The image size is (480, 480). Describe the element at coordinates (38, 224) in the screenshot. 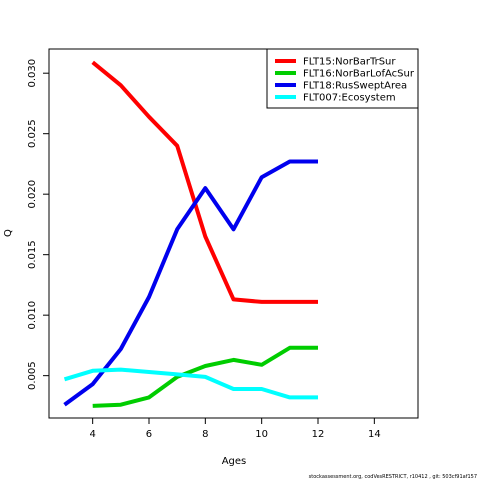

I see `y-axis: 0.005 0.010 0.015 0.020 0.025 0.030` at that location.